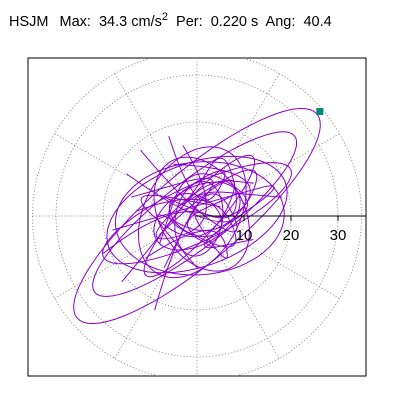 The width and height of the screenshot is (400, 400). Describe the element at coordinates (317, 22) in the screenshot. I see `angle-value: 40.4` at that location.